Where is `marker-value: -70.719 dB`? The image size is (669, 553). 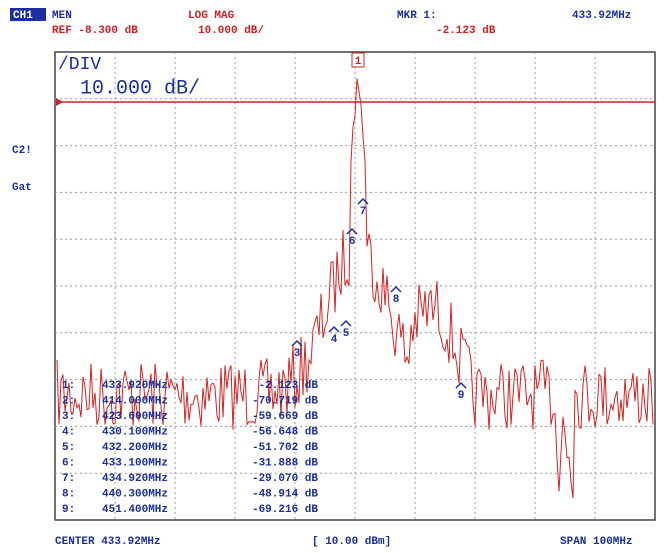
marker-value: -70.719 dB is located at coordinates (285, 401).